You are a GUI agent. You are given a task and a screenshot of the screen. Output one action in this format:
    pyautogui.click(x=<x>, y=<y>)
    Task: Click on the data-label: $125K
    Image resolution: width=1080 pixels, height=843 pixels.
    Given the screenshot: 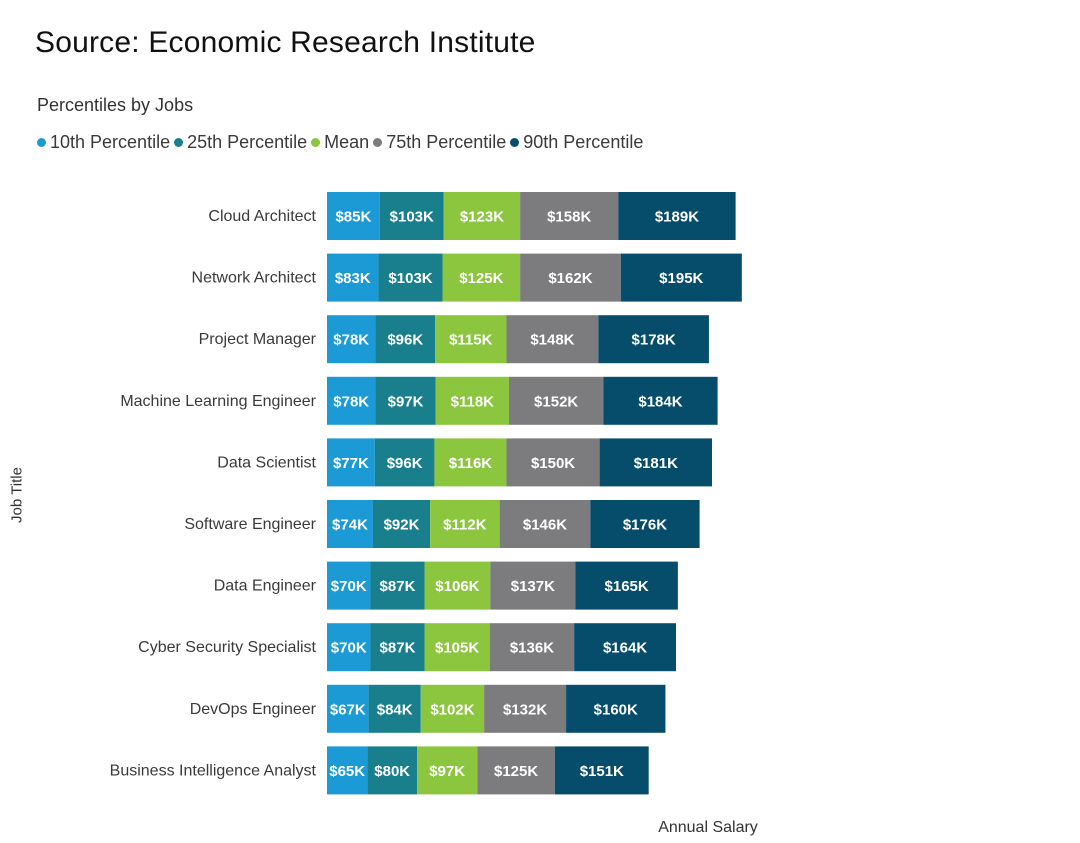 What is the action you would take?
    pyautogui.click(x=516, y=771)
    